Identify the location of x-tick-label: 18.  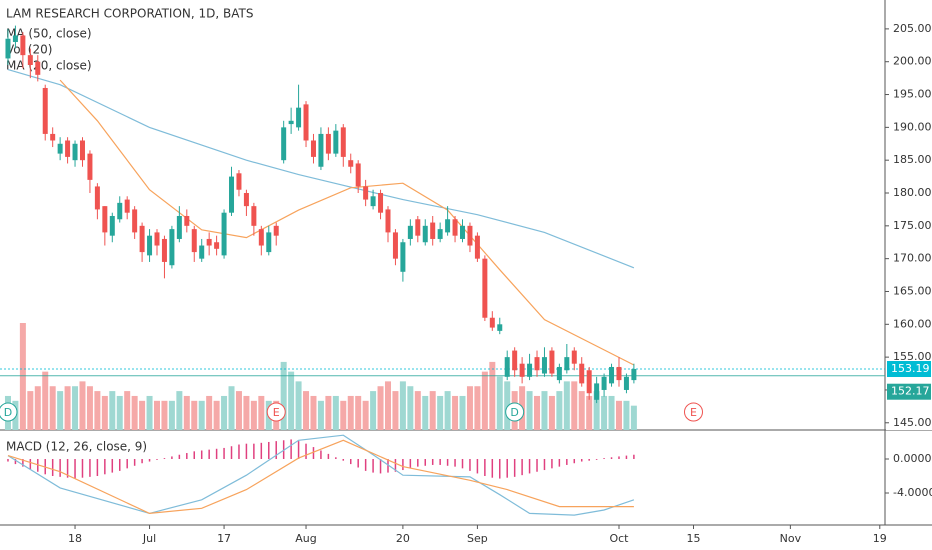
(75, 538).